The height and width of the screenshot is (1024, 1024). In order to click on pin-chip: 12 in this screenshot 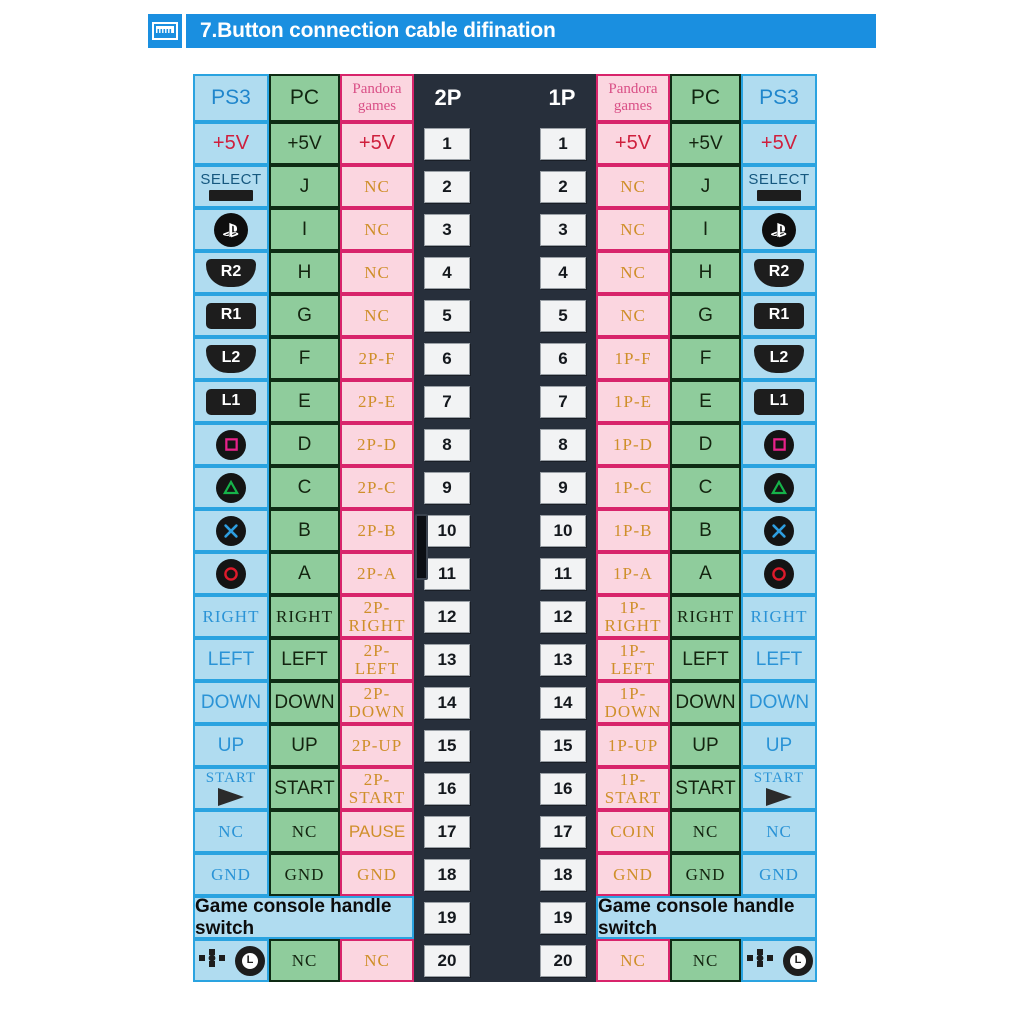, I will do `click(447, 616)`.